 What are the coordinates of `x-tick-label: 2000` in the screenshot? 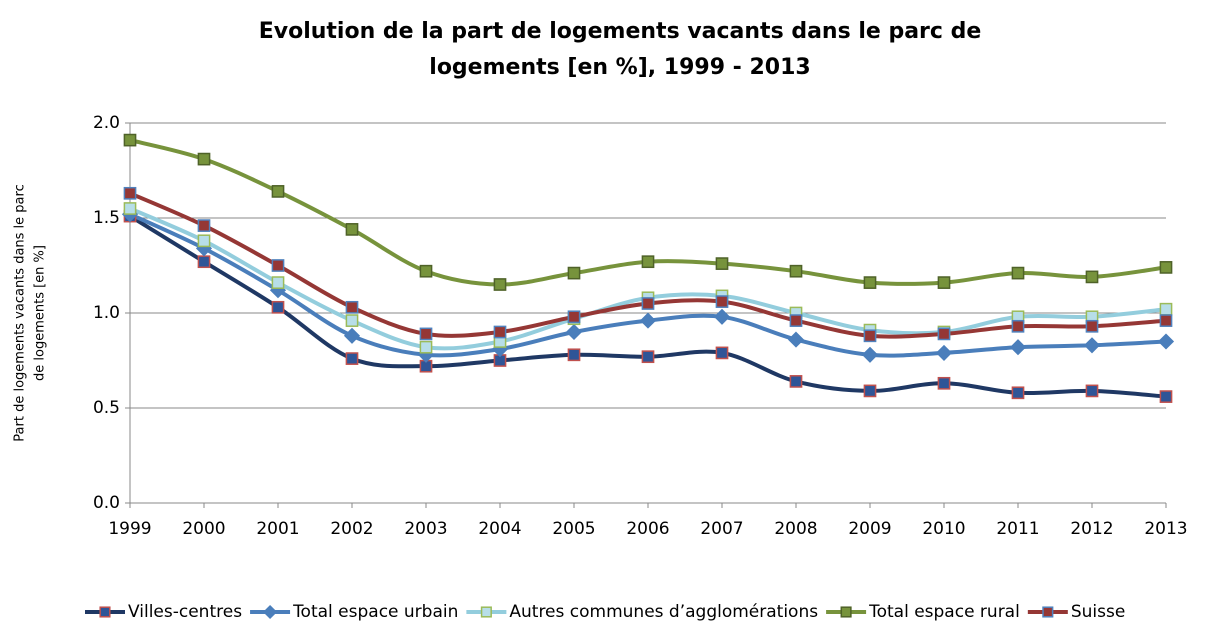 It's located at (203, 529).